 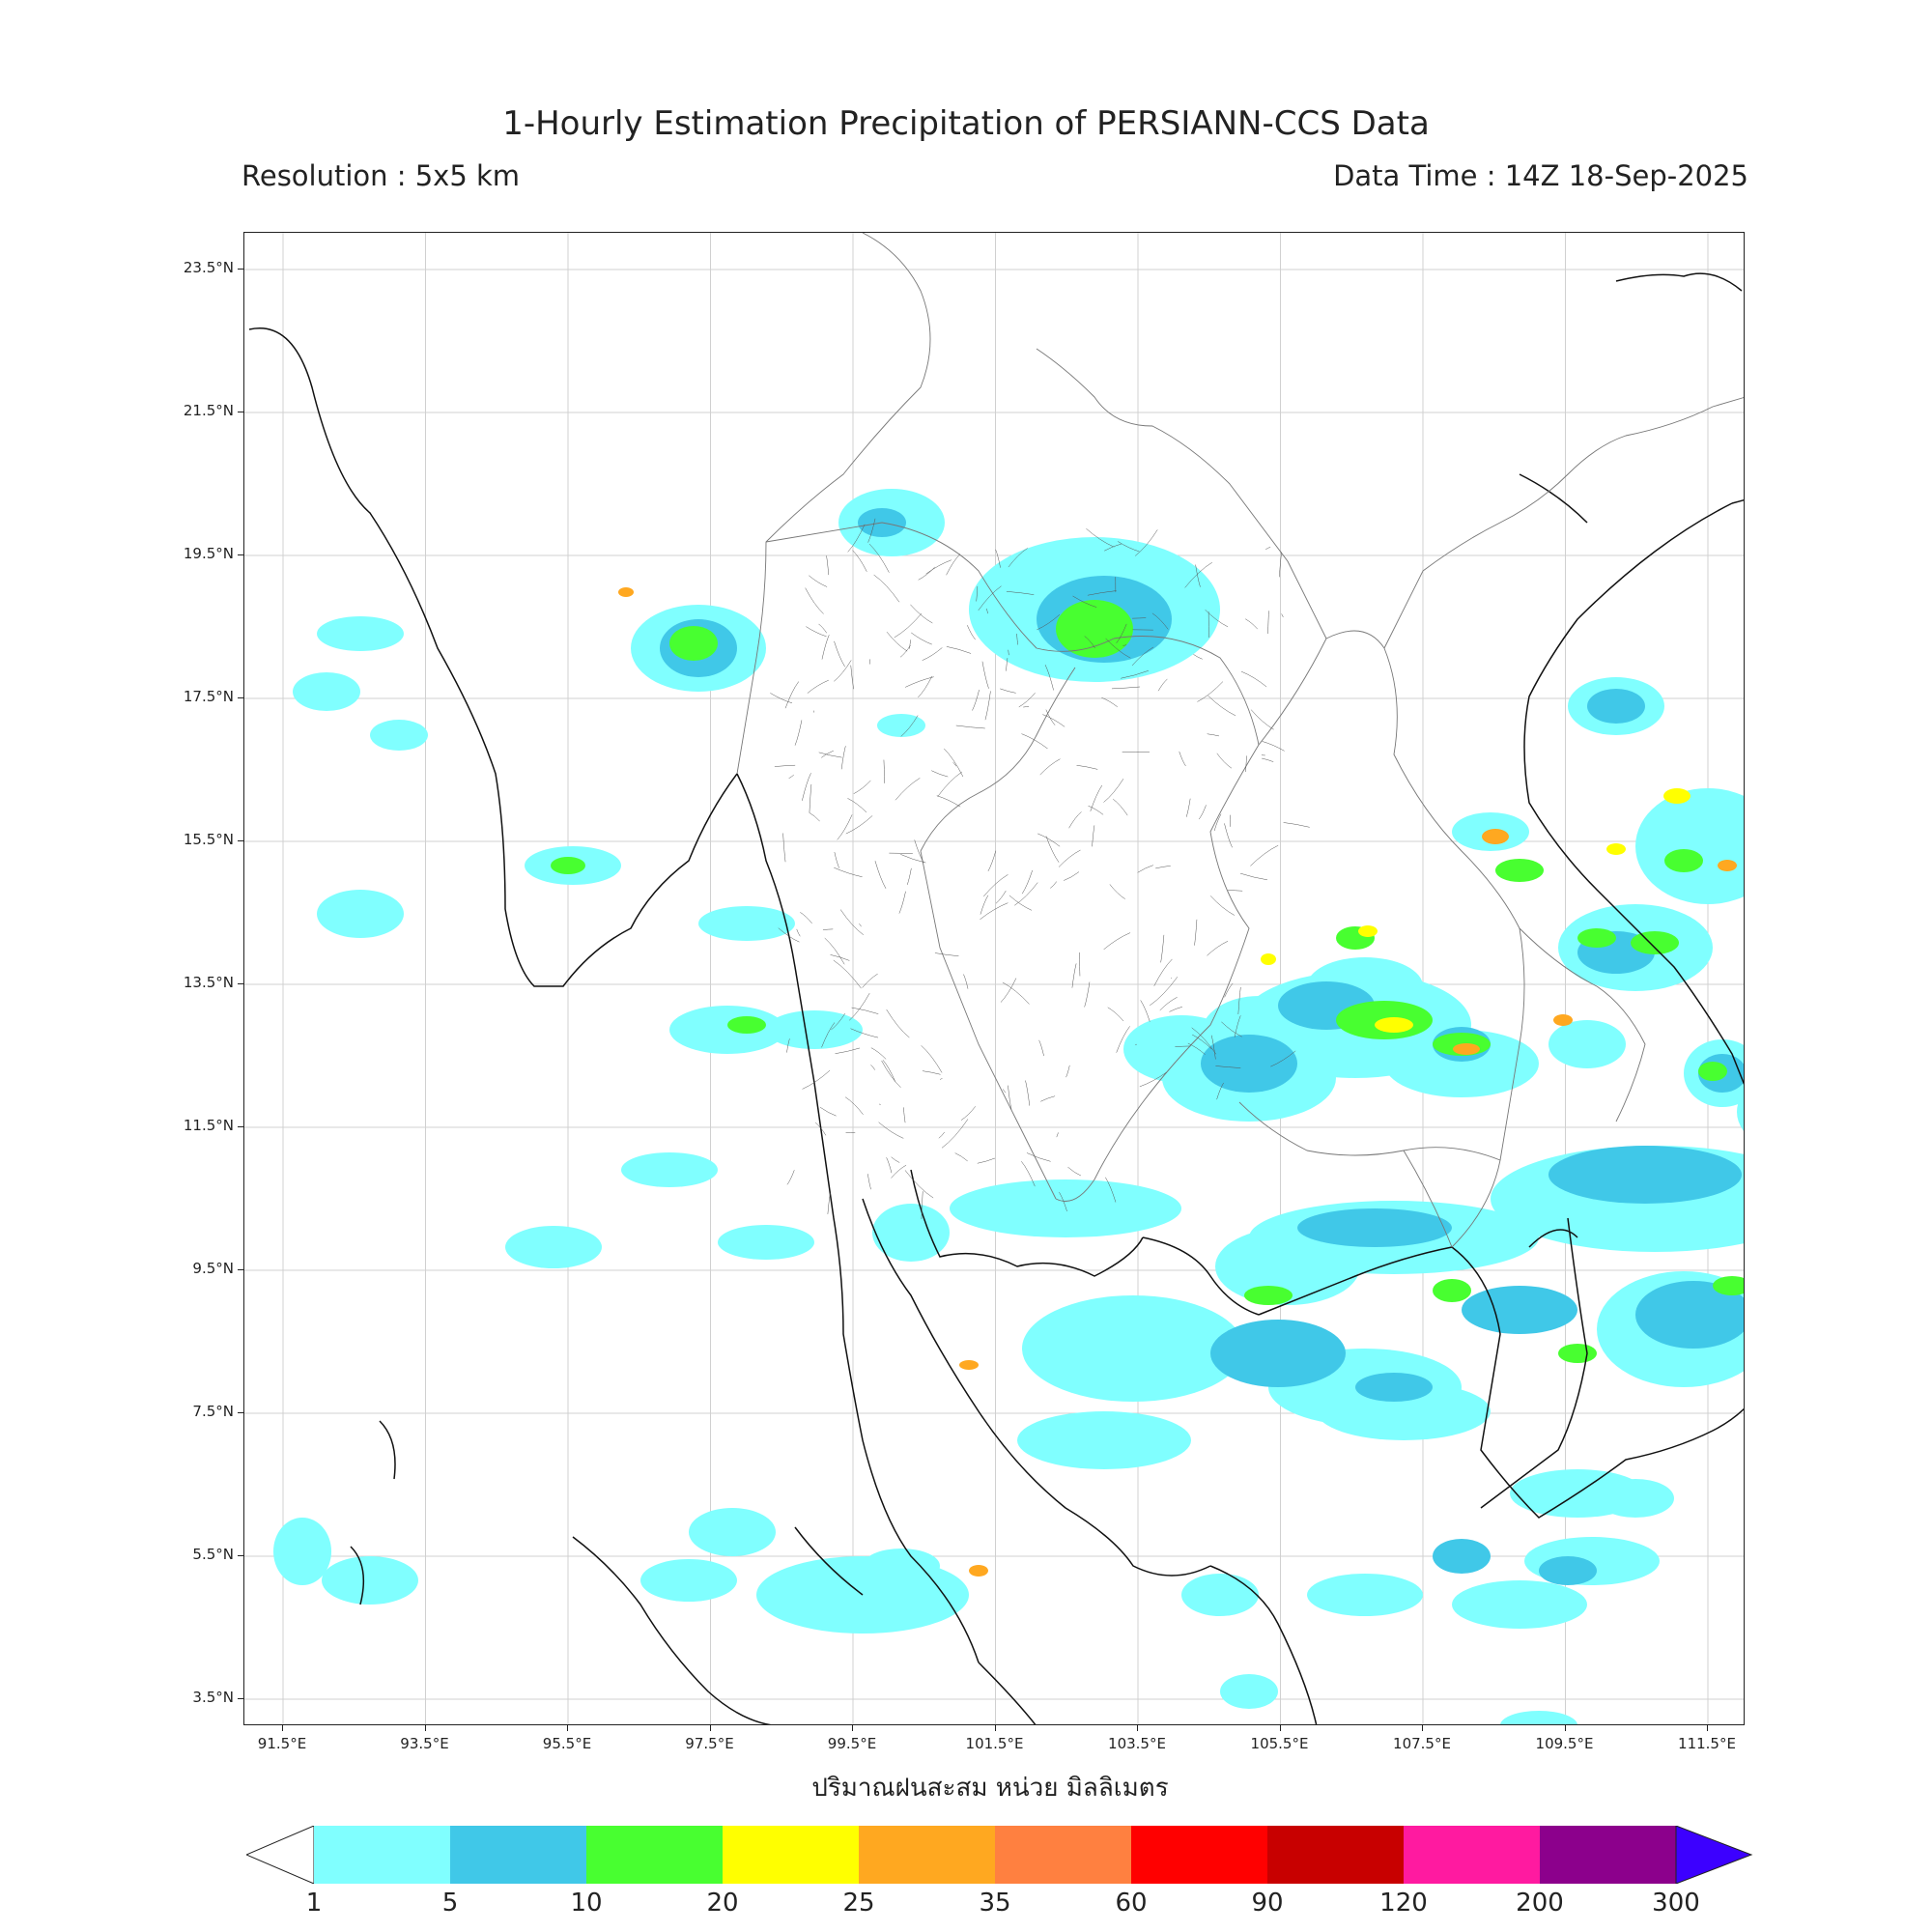 I want to click on resolution-label: Resolution : 5x5 km, so click(x=381, y=175).